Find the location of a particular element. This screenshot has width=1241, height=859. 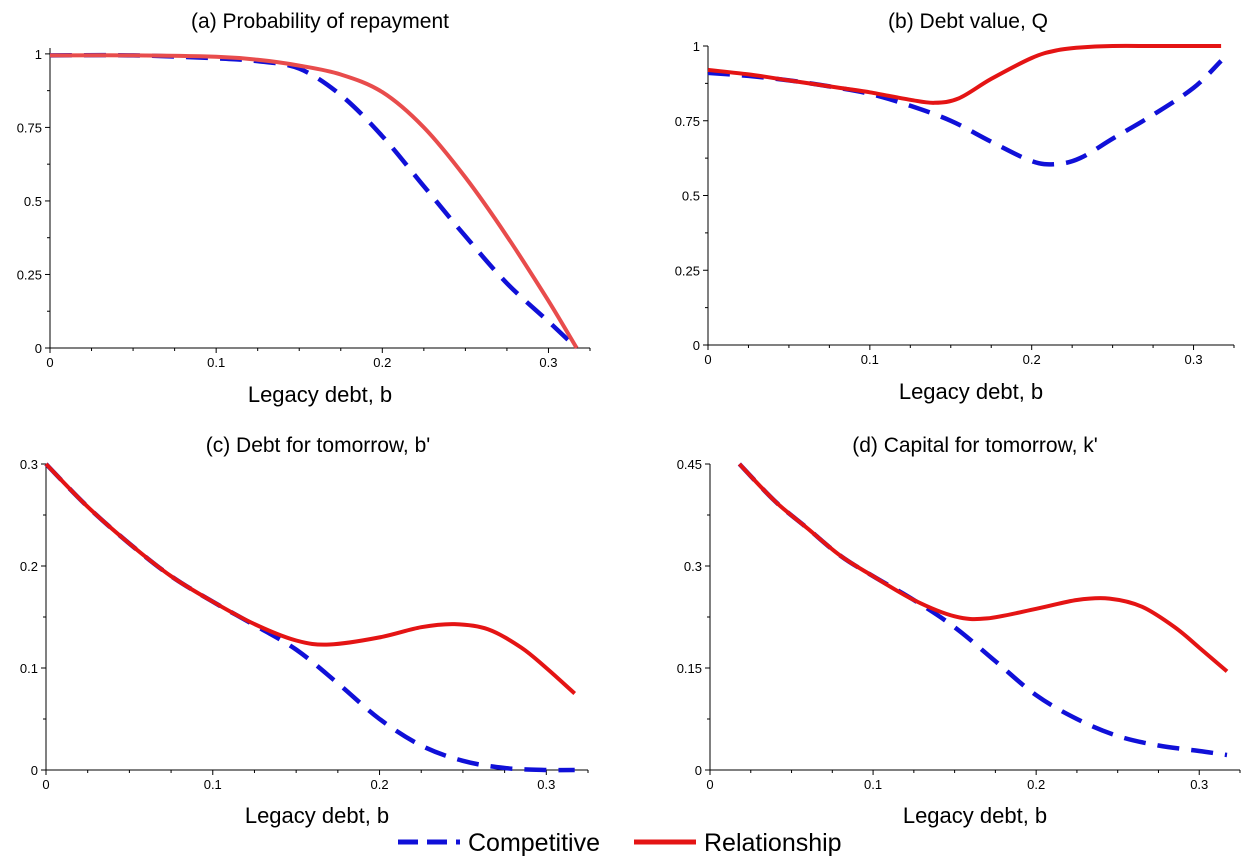

panel-b-y-tick-label: 0 is located at coordinates (696, 345).